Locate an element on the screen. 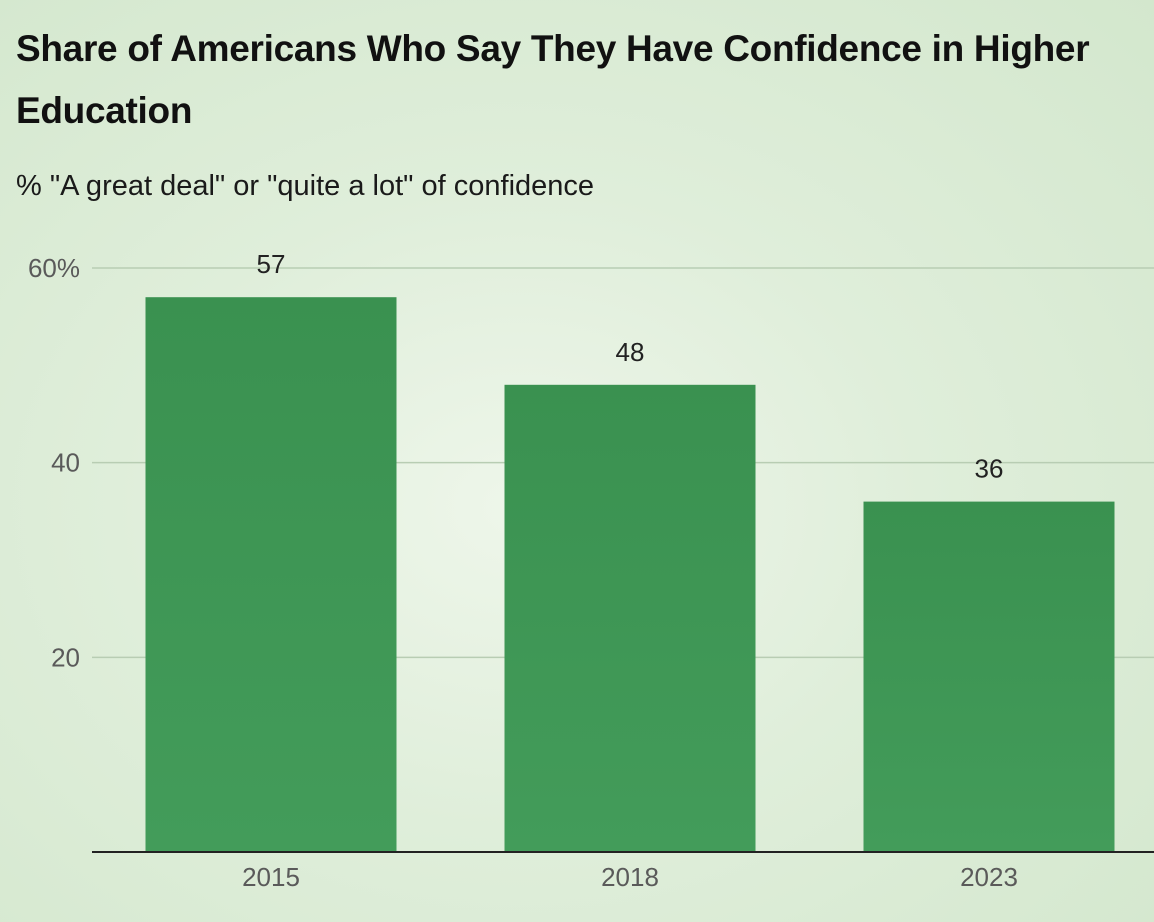 This screenshot has height=922, width=1154. data-label: 48 is located at coordinates (630, 352).